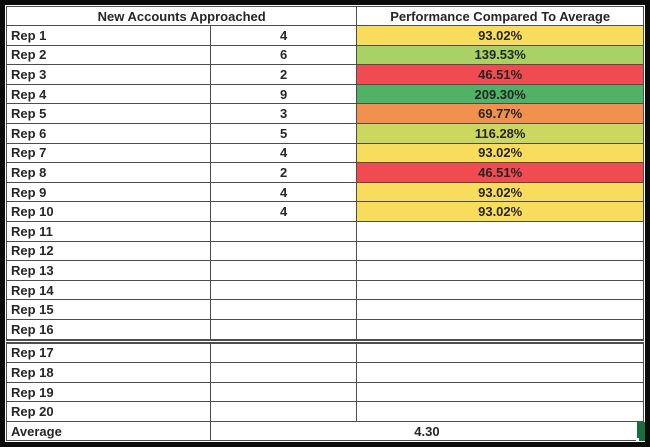 The height and width of the screenshot is (447, 650). What do you see at coordinates (500, 16) in the screenshot?
I see `header-performance-compared-to-average: Performance Compared To Average` at bounding box center [500, 16].